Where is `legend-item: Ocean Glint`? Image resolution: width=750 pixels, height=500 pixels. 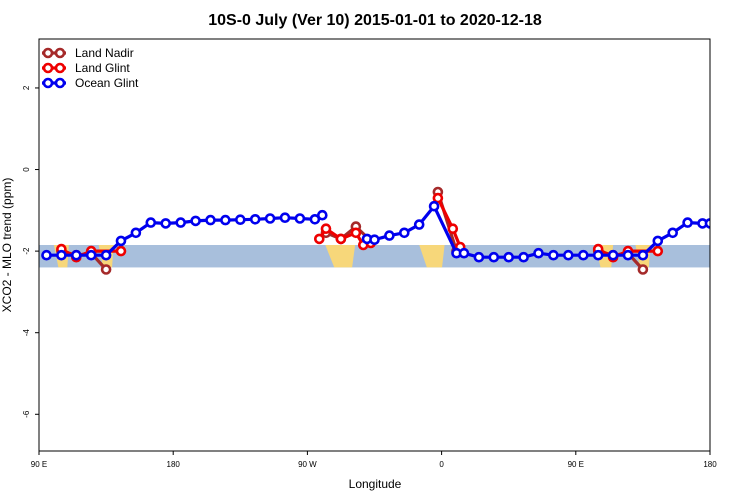
legend-item: Ocean Glint is located at coordinates (90, 83).